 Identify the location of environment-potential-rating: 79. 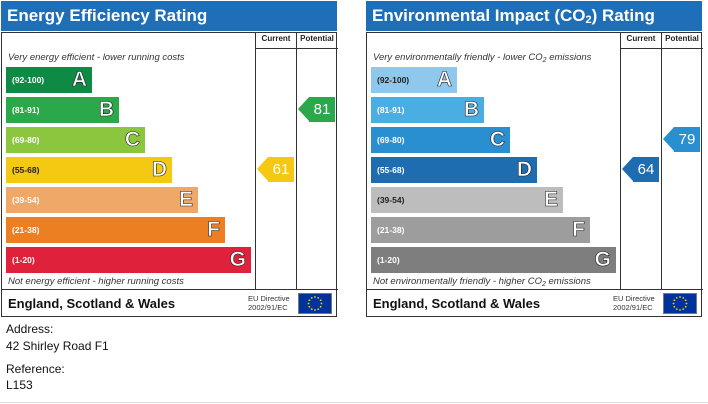
(681, 139).